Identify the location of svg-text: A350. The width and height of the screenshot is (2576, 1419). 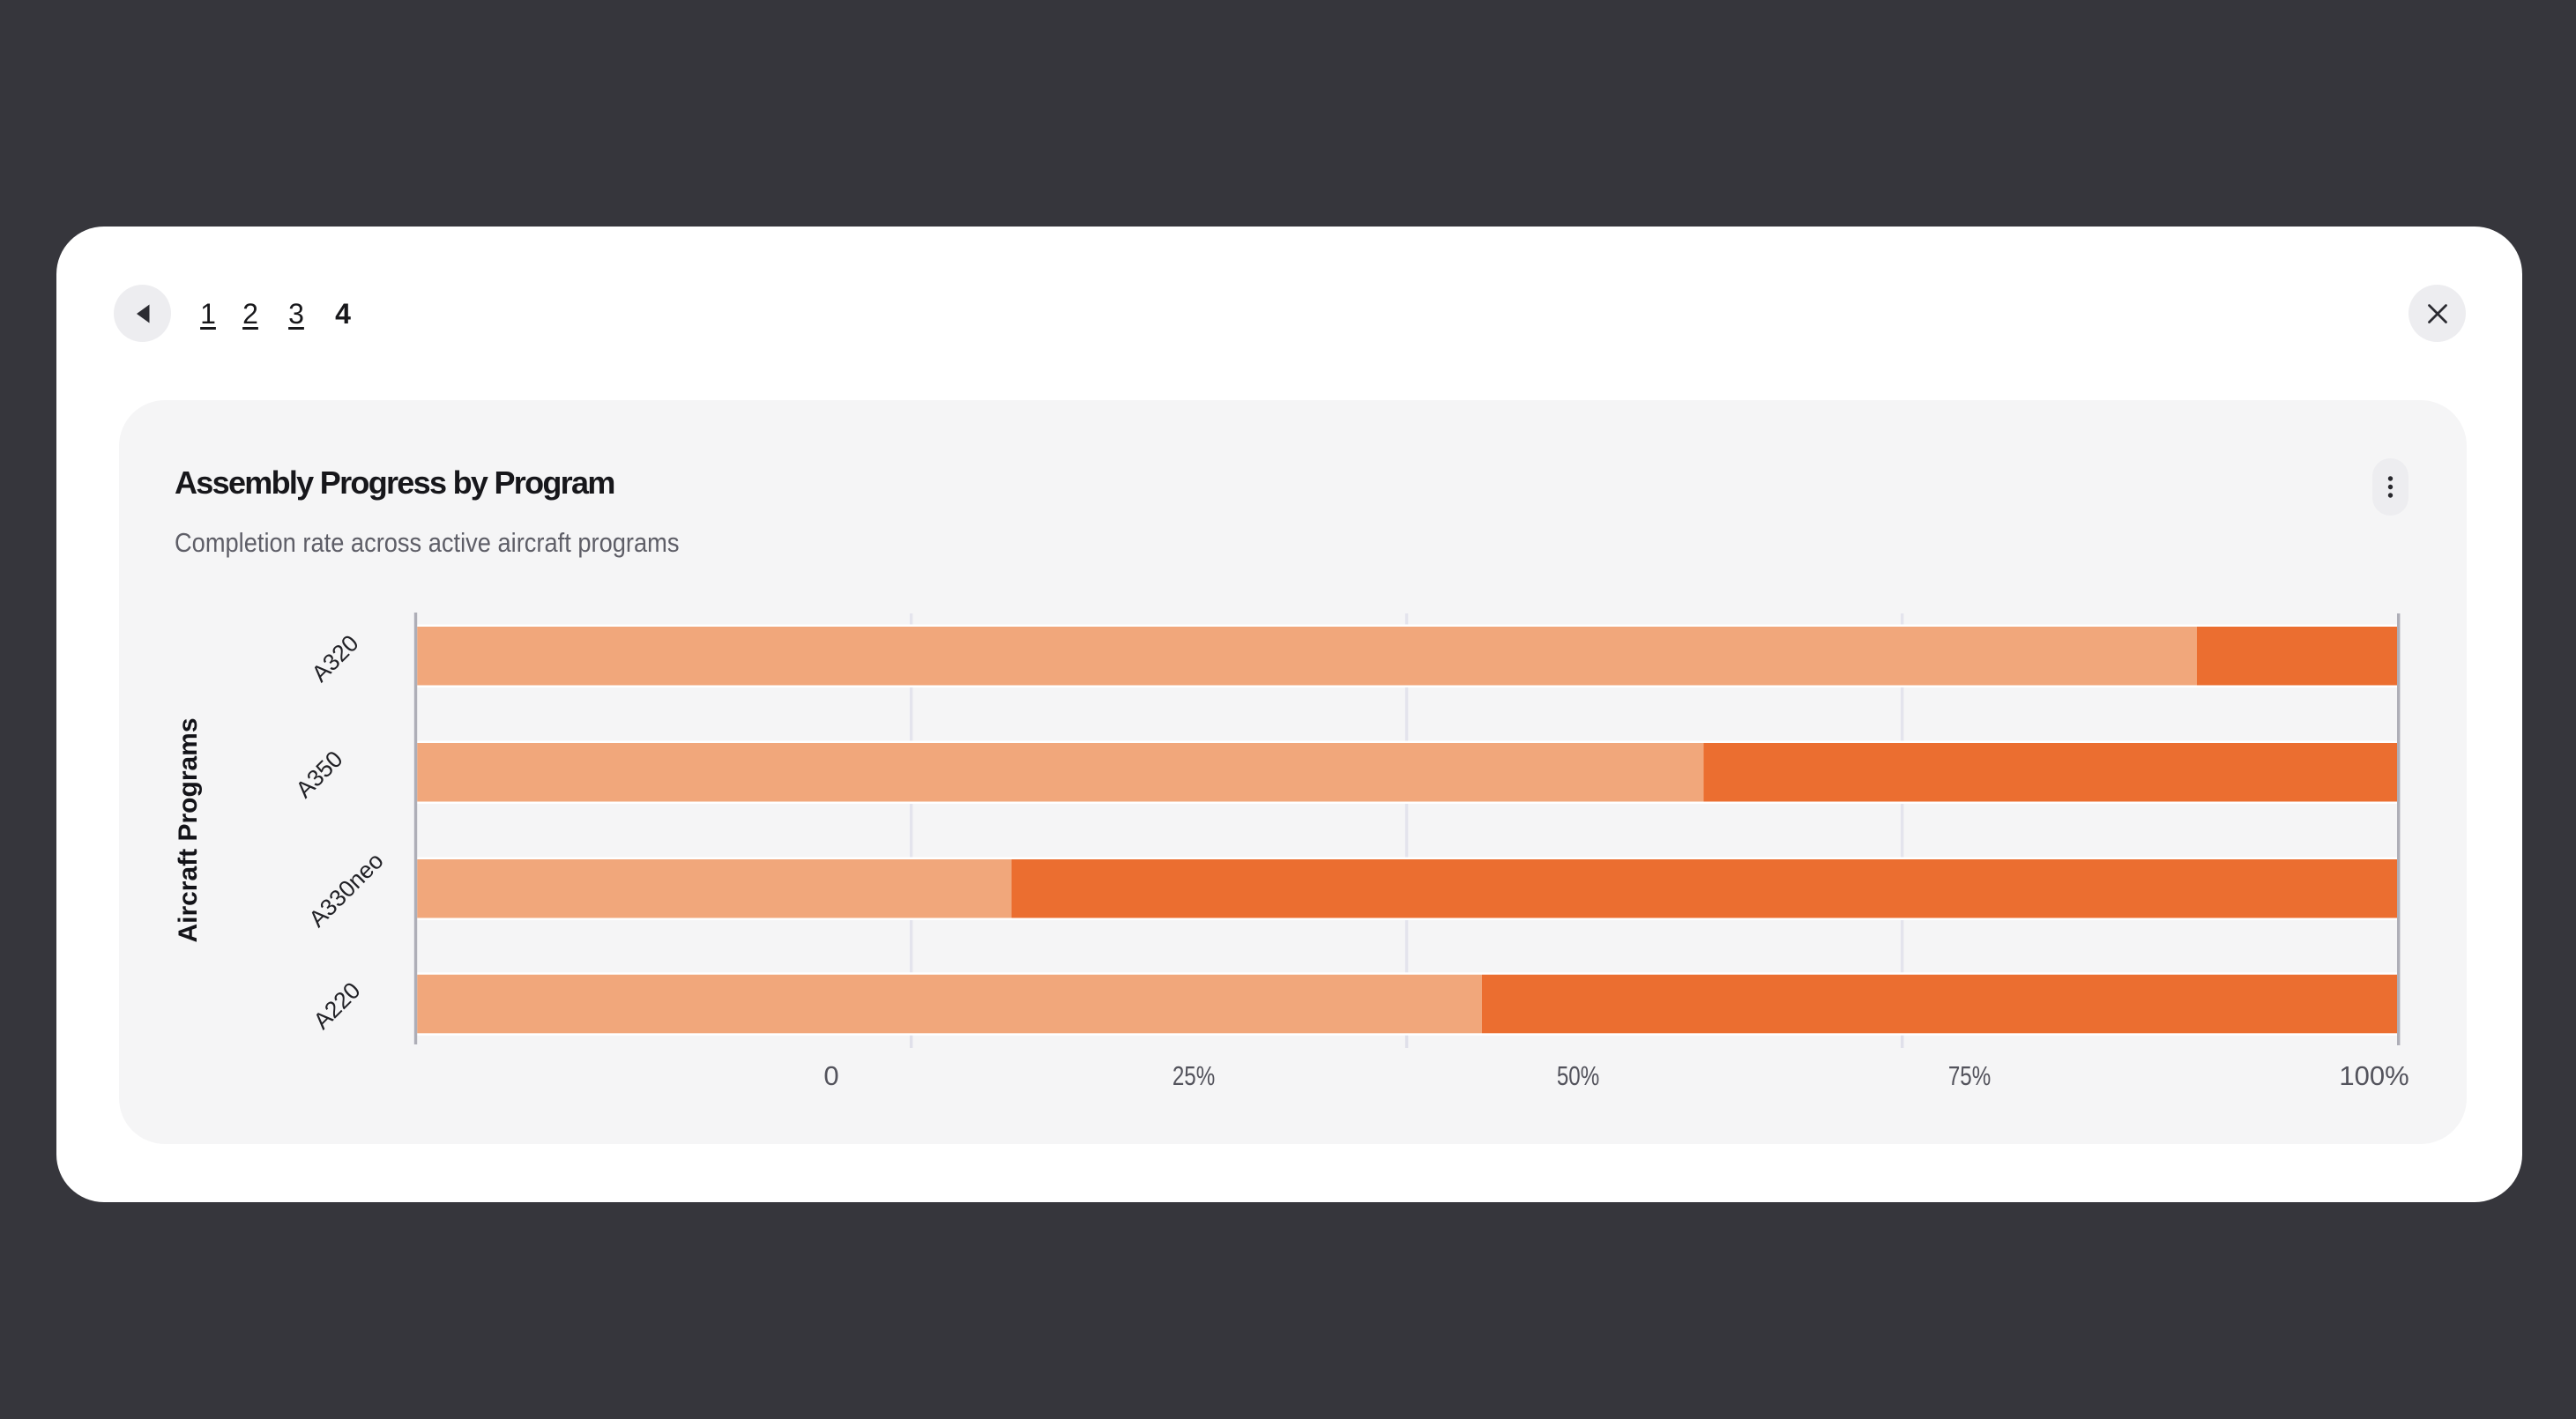
(320, 774).